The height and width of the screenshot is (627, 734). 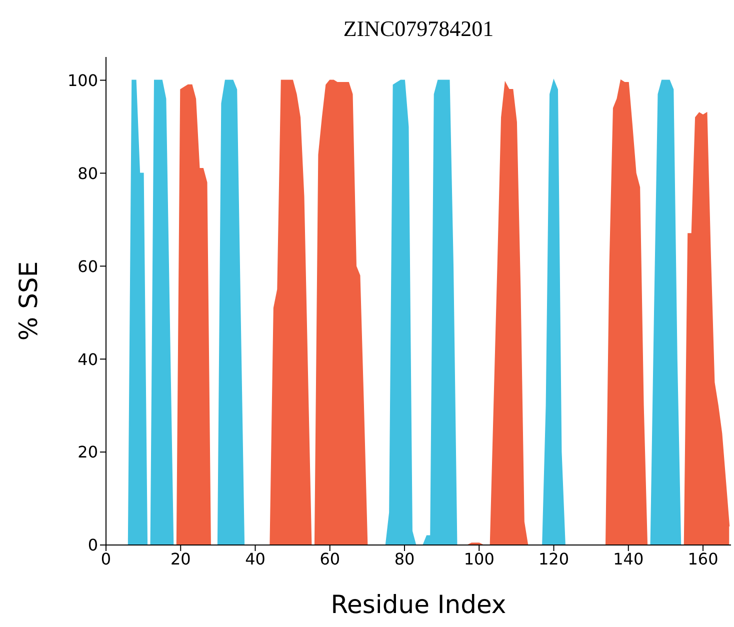 I want to click on y-tick-label: 0, so click(x=93, y=545).